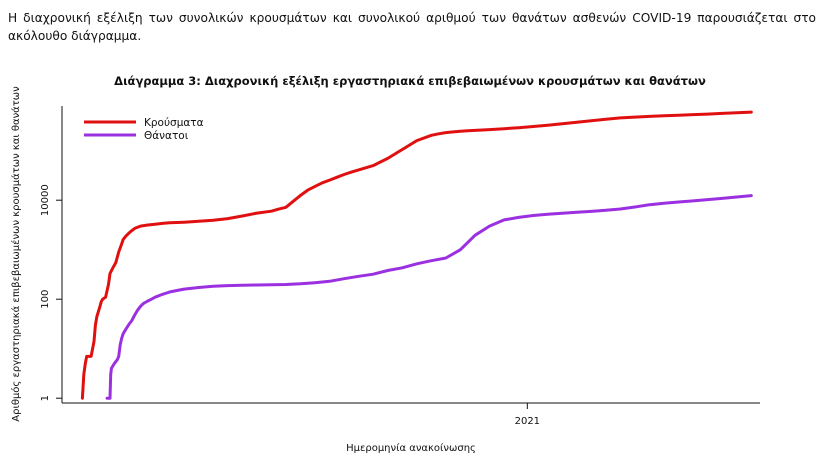 This screenshot has height=464, width=823. I want to click on x-tick-label: 2021, so click(527, 421).